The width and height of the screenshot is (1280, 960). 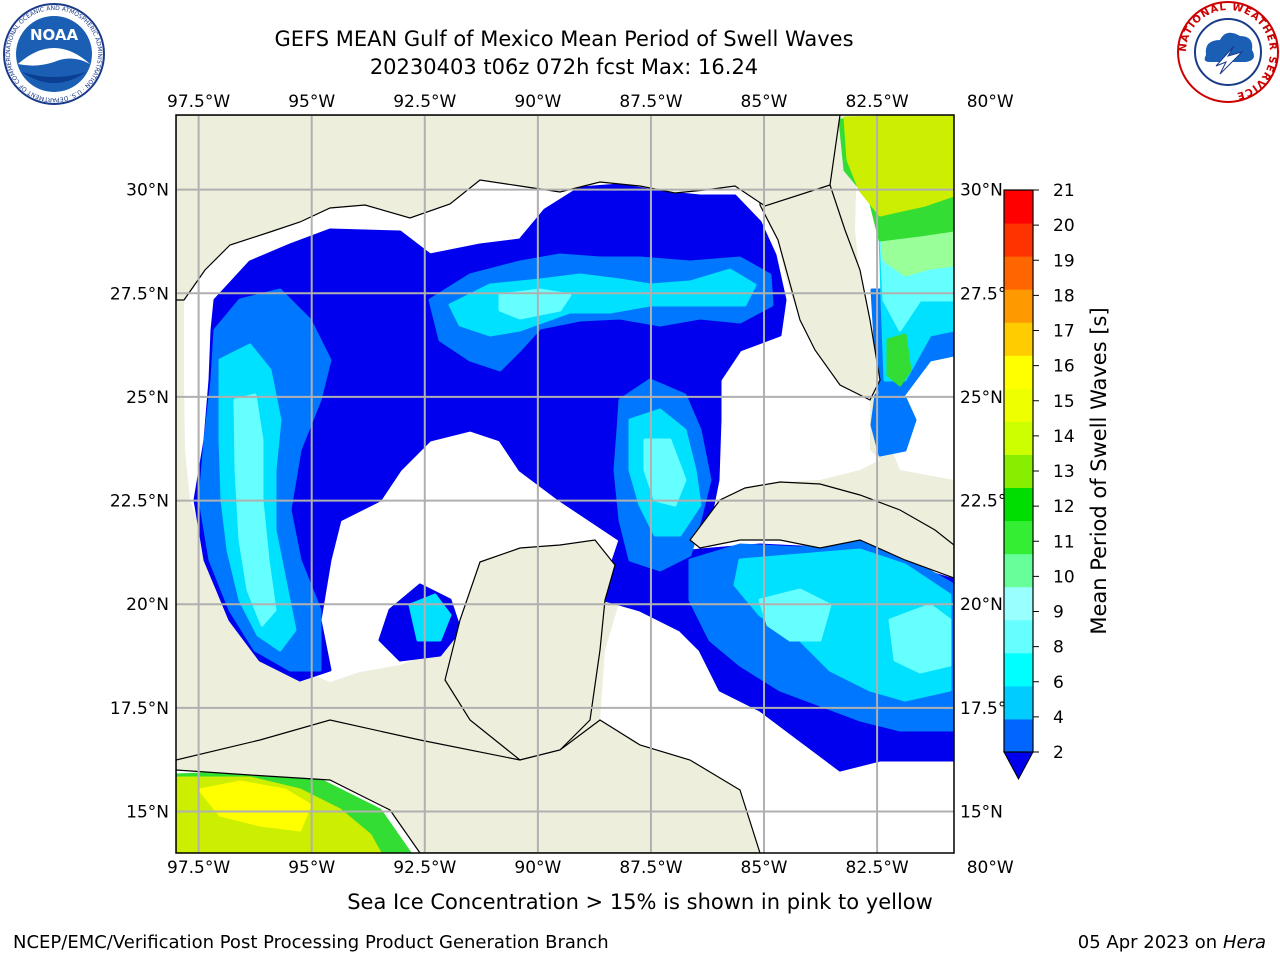 What do you see at coordinates (1064, 296) in the screenshot?
I see `colorbar-tick-label-13: 18` at bounding box center [1064, 296].